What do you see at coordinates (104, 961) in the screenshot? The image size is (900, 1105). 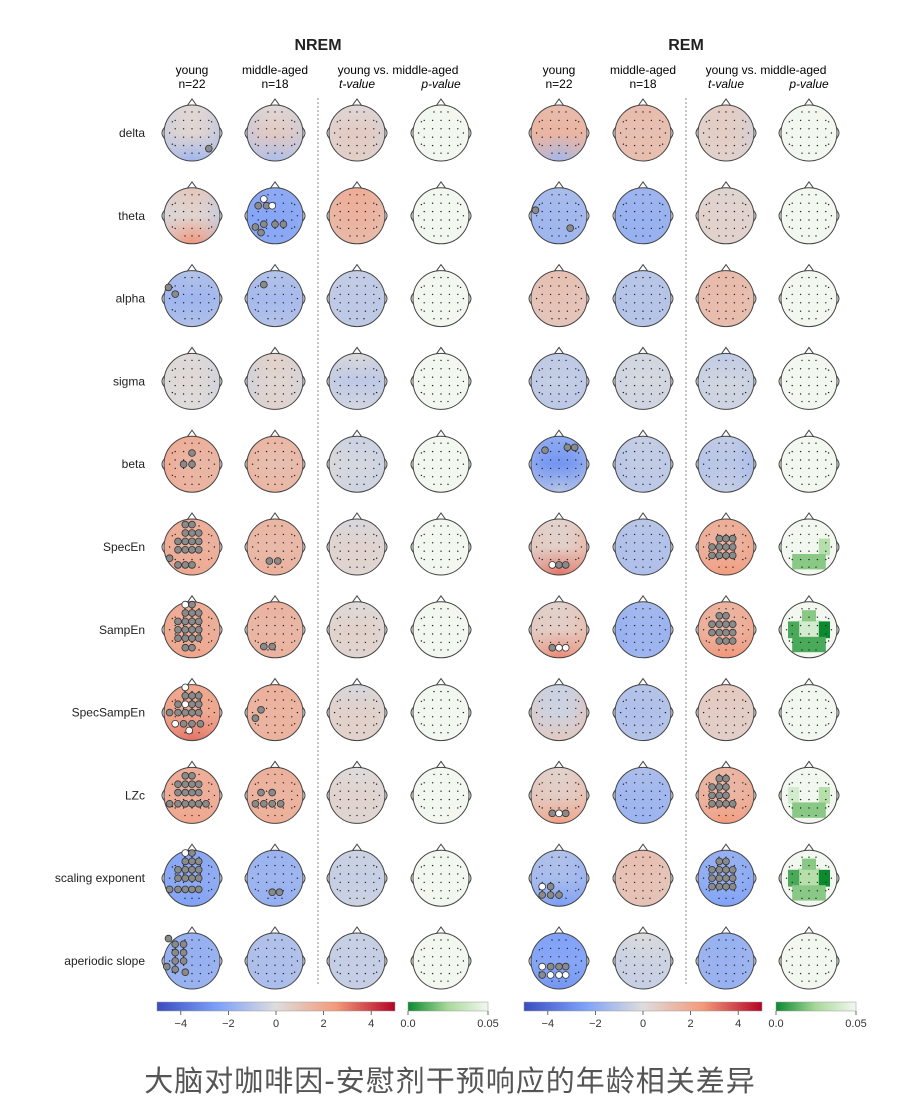 I see `row-label: aperiodic slope` at bounding box center [104, 961].